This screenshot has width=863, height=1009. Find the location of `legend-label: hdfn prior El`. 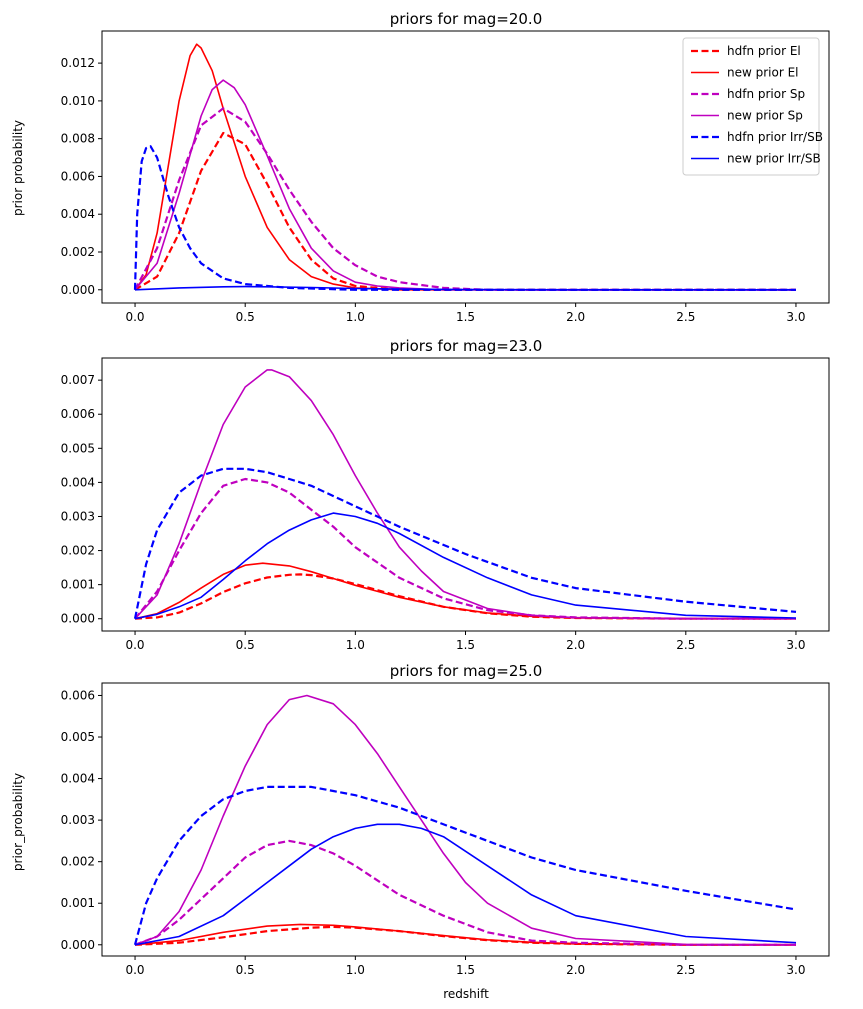

legend-label: hdfn prior El is located at coordinates (764, 51).